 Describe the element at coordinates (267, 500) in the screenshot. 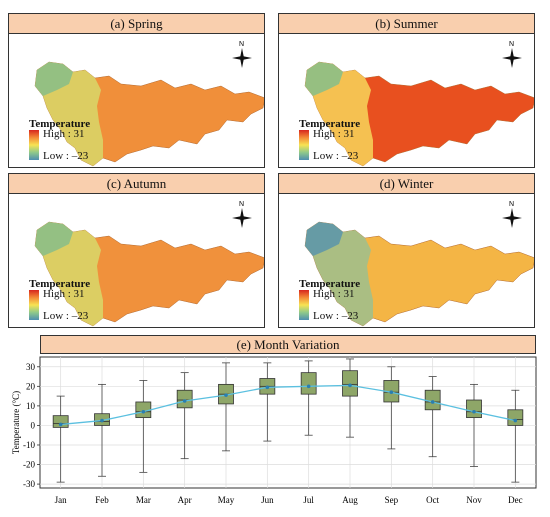

I see `x-tick-label: Jun` at that location.